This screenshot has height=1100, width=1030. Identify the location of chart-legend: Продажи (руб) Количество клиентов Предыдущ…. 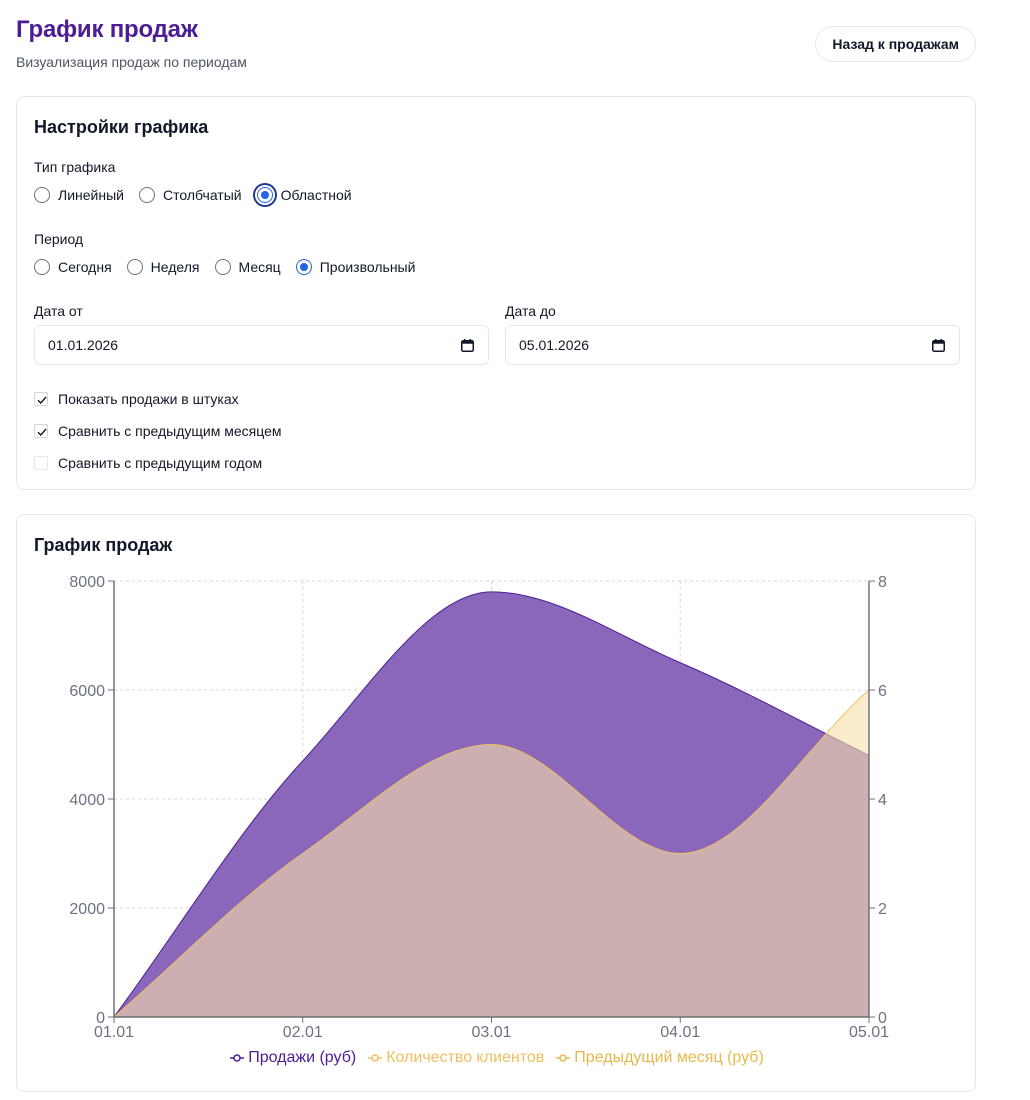
(497, 1058).